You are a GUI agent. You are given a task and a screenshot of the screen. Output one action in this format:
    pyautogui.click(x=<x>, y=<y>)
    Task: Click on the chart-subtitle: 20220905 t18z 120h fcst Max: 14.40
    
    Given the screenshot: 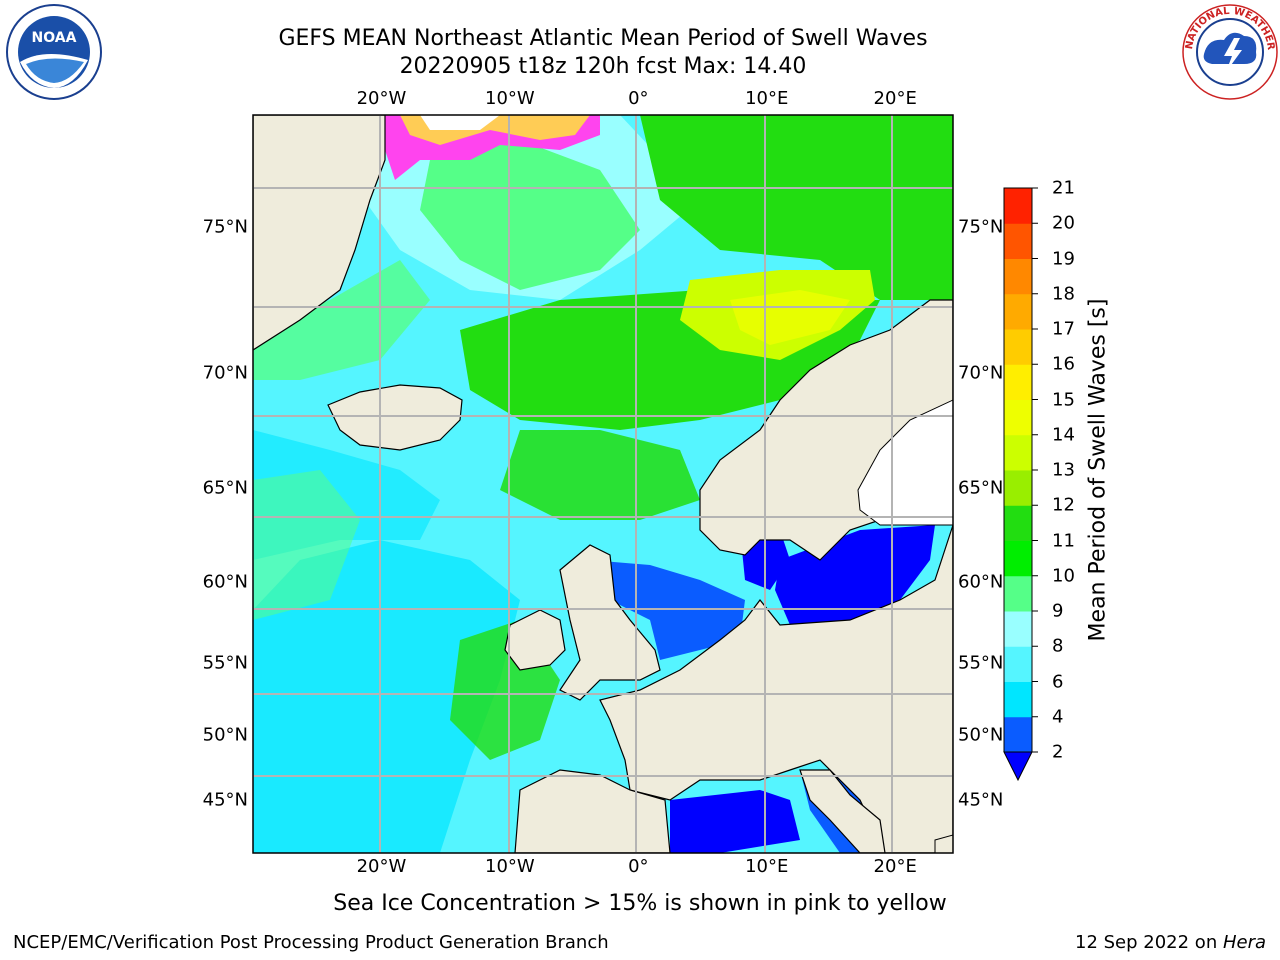 What is the action you would take?
    pyautogui.click(x=603, y=66)
    